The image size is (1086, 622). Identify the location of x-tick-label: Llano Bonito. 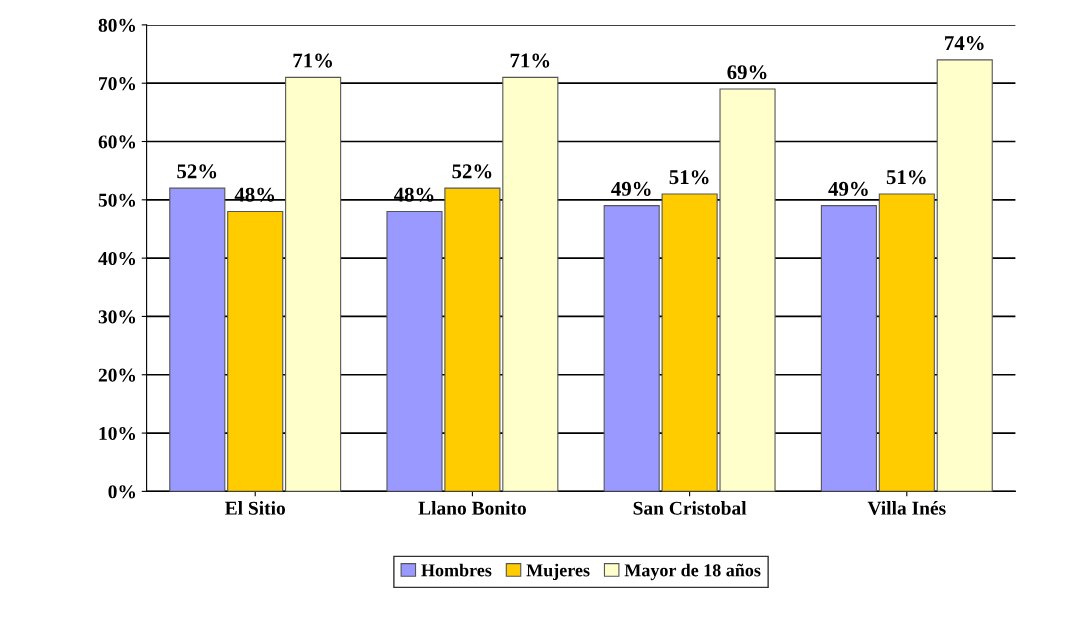
(472, 508).